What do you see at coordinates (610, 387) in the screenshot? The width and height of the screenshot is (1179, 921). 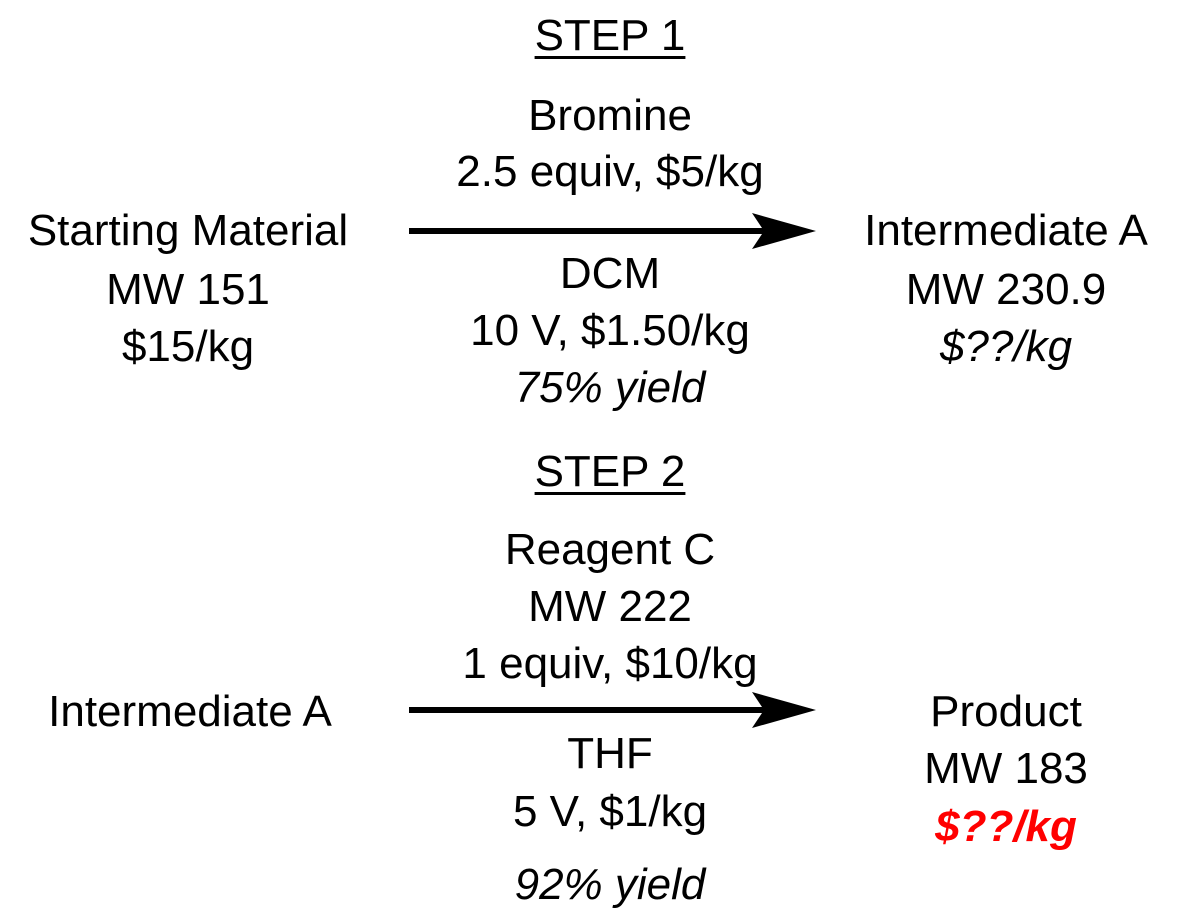 I see `step1-yield: 75% yield` at bounding box center [610, 387].